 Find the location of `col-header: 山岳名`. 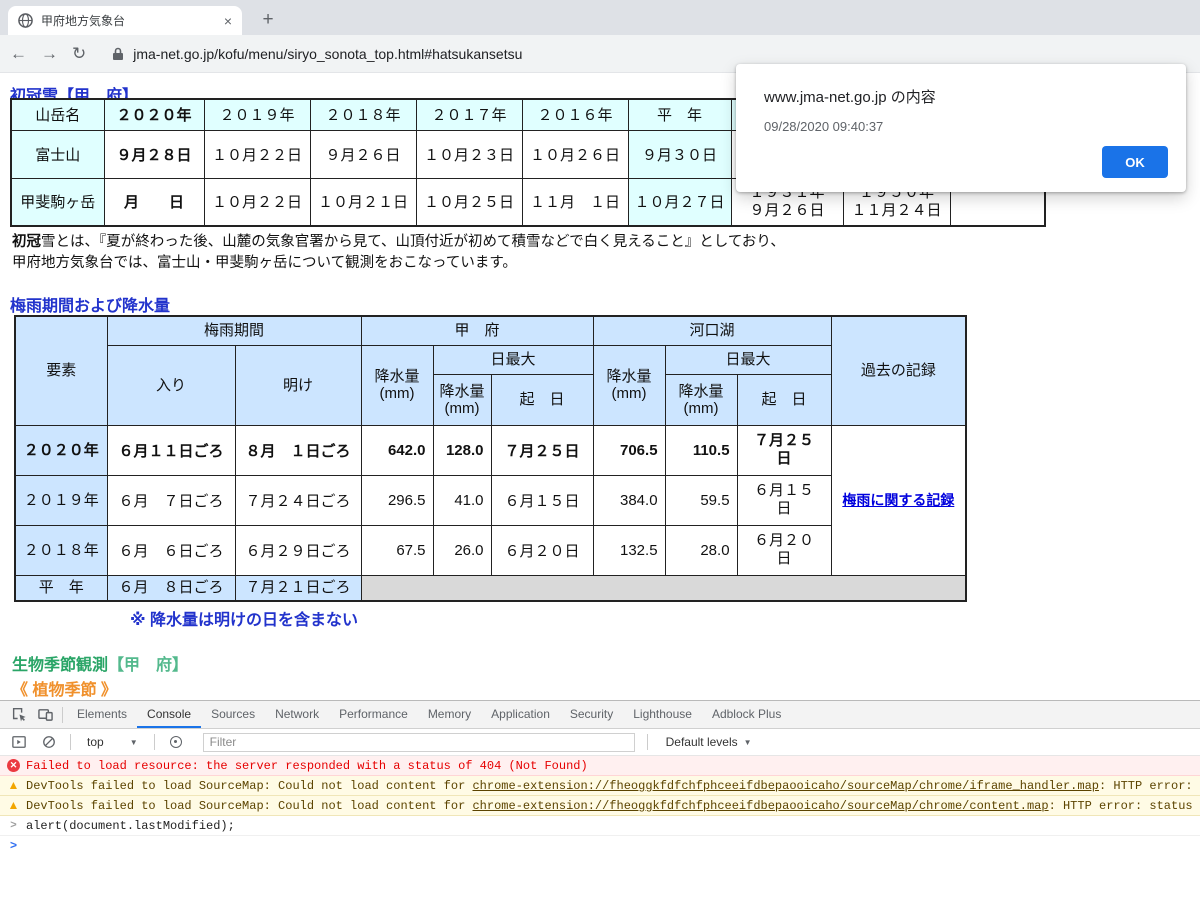

col-header: 山岳名 is located at coordinates (57, 114).